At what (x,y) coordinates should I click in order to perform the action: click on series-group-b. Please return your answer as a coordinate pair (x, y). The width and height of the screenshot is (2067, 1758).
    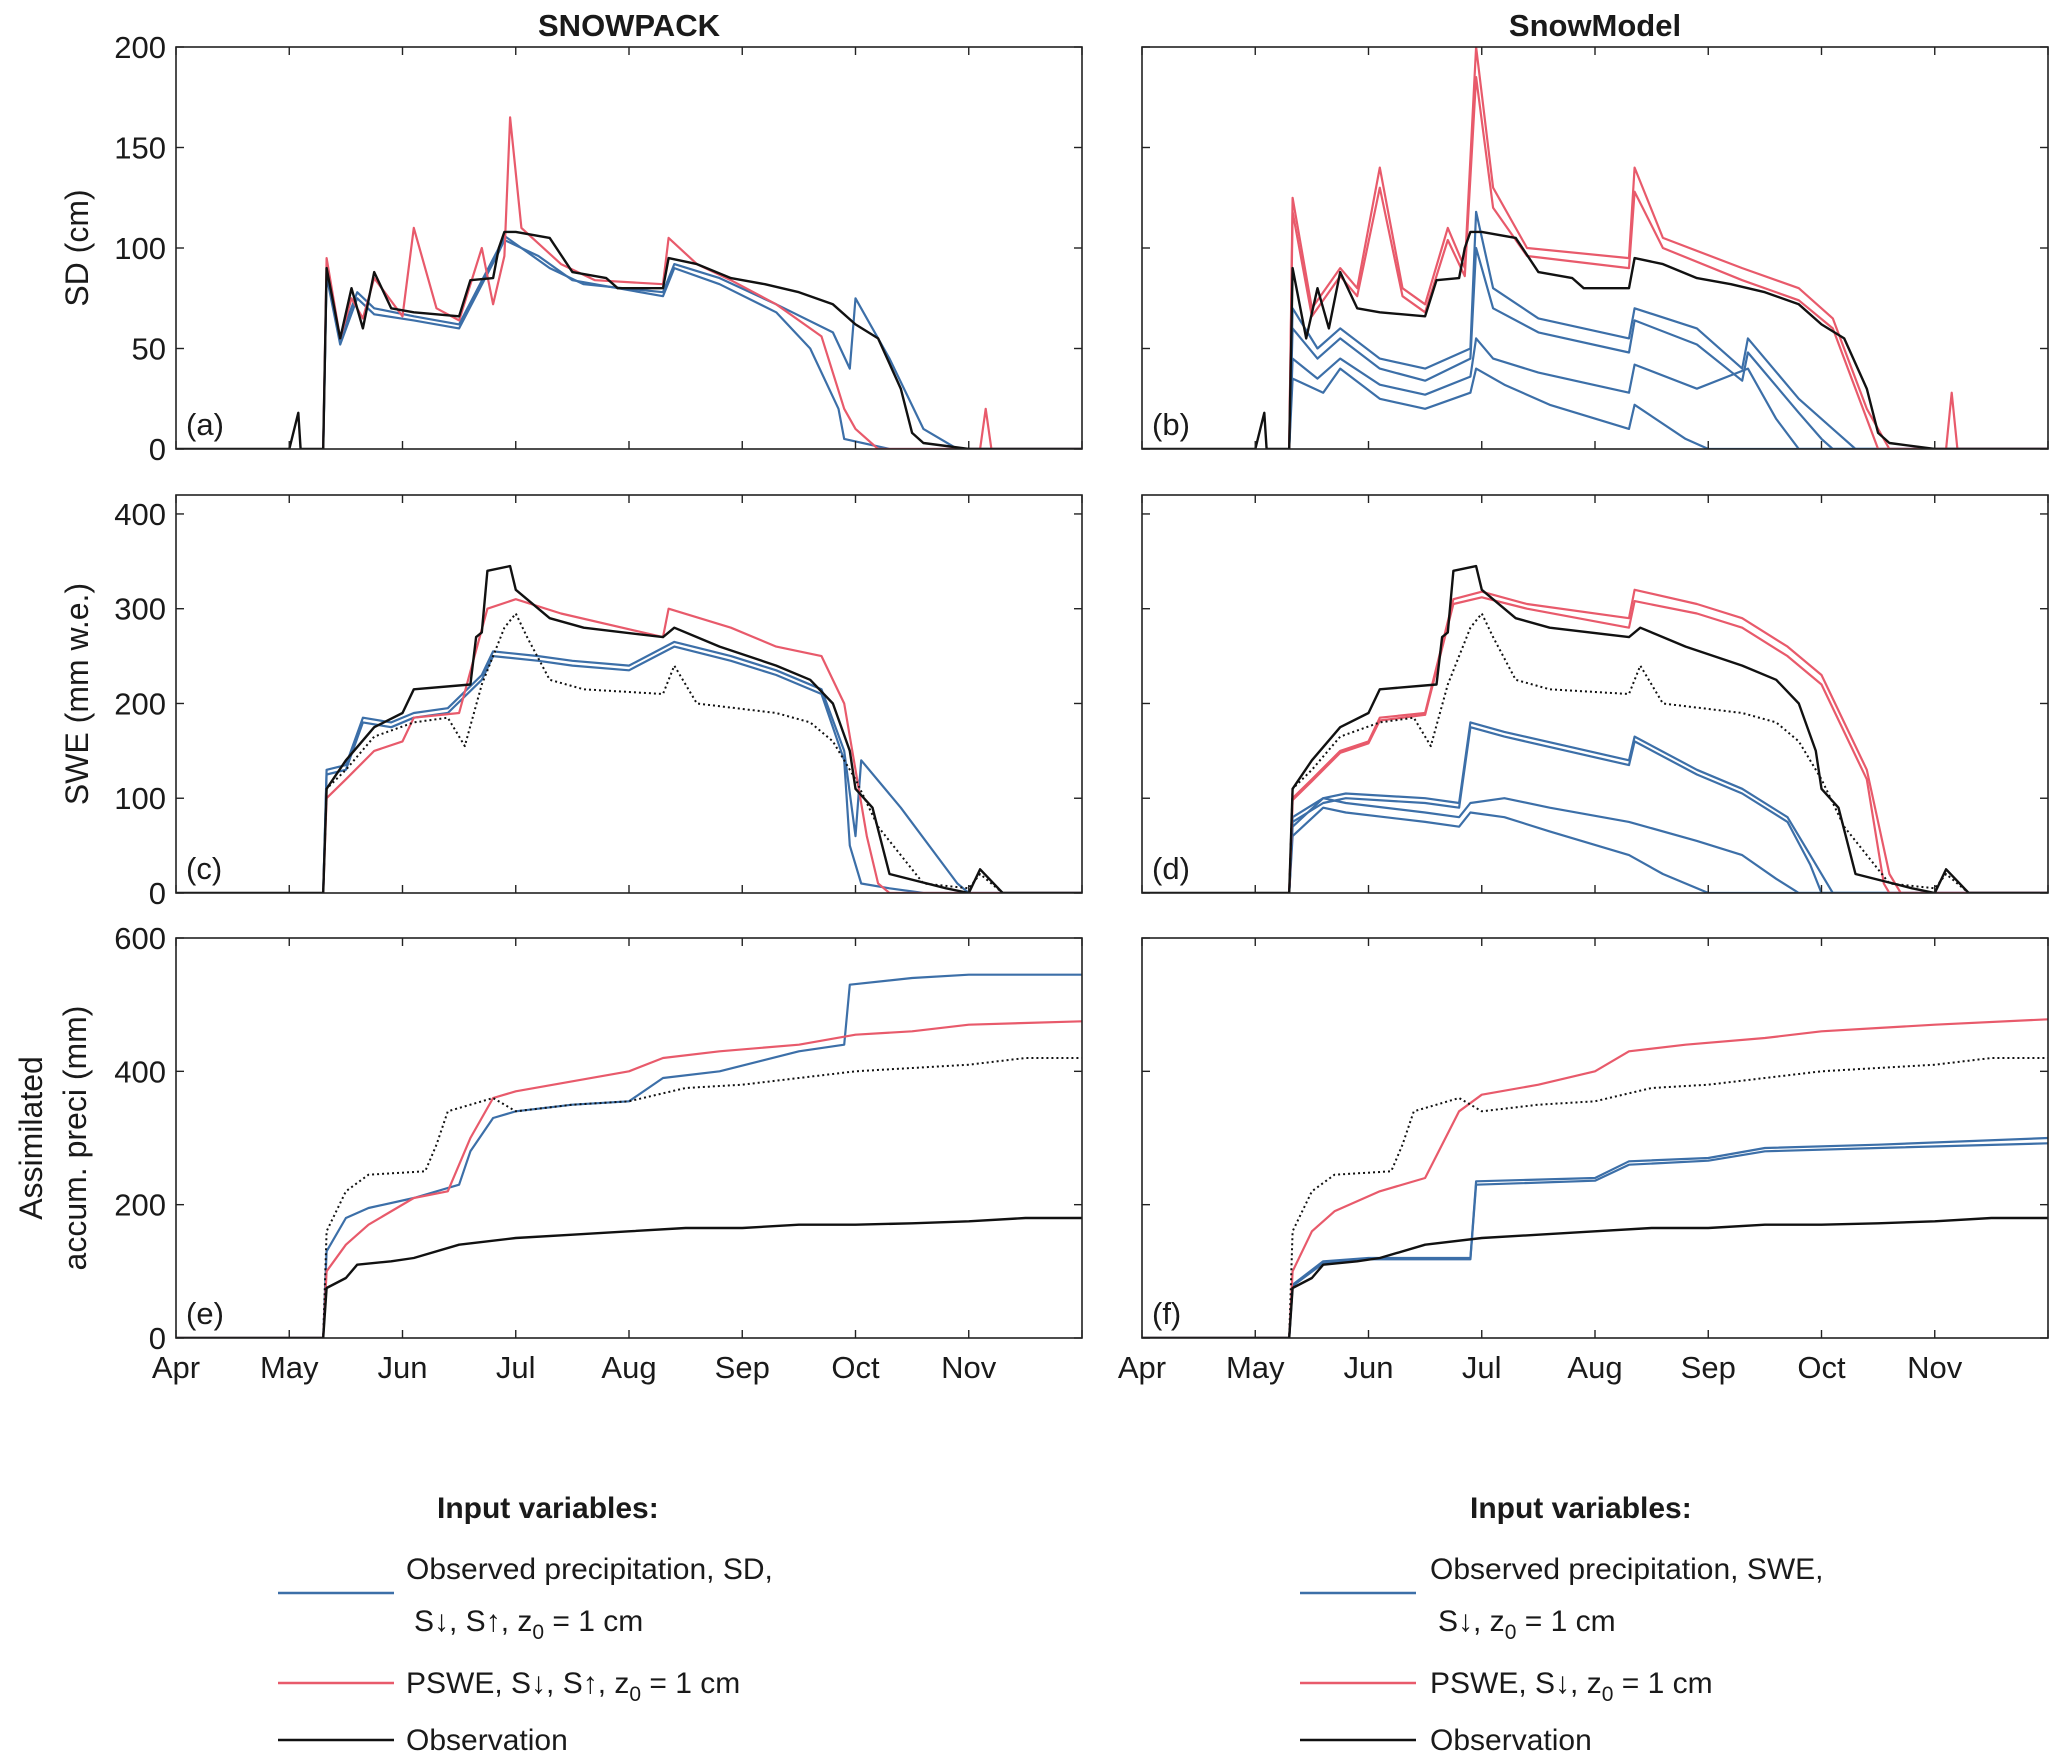
    Looking at the image, I should click on (1595, 248).